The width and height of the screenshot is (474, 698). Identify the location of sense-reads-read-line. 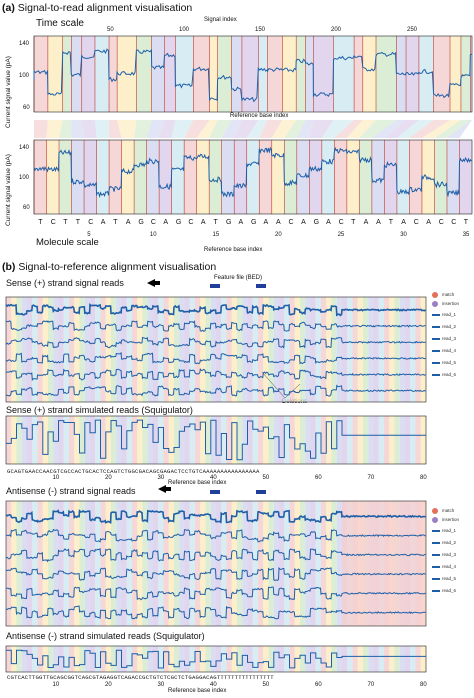
(215, 358).